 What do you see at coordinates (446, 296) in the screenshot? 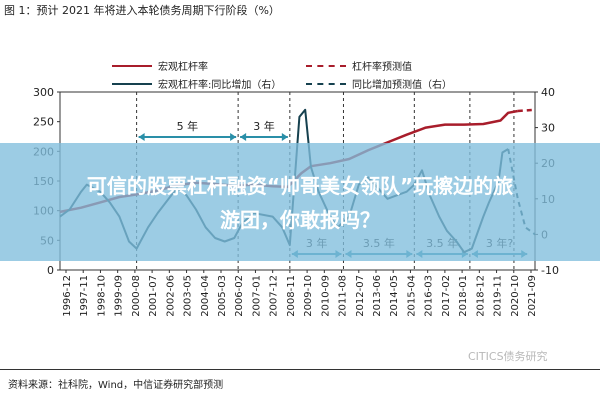
I see `x-tick-label: 2017-02` at bounding box center [446, 296].